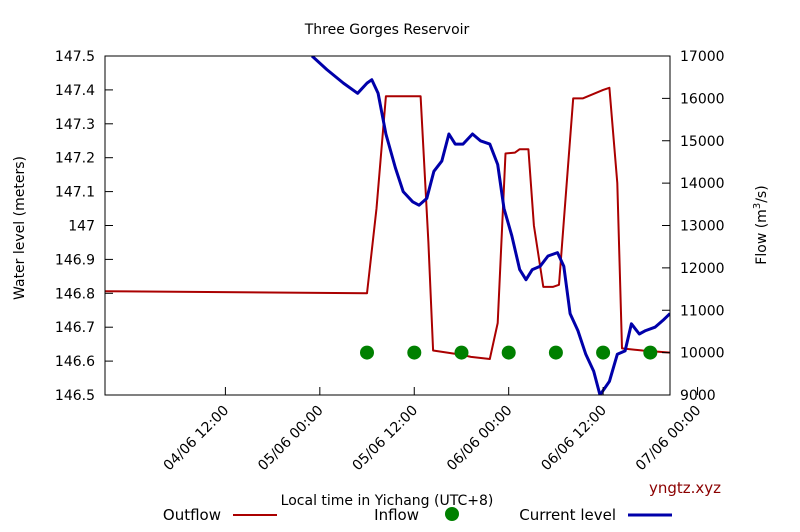  I want to click on y-right-tick-label: 12000, so click(702, 269).